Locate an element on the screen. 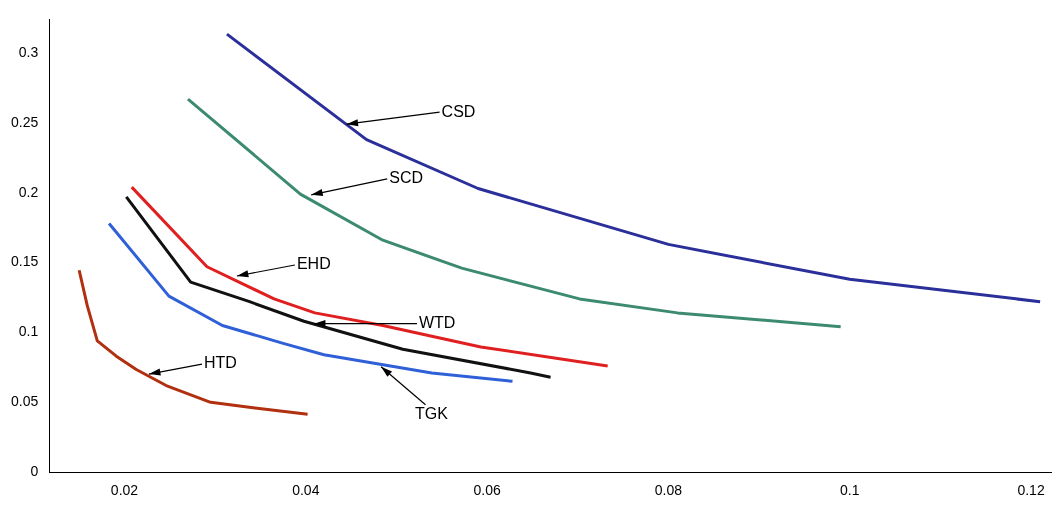  x-tick-label: 0.1 is located at coordinates (850, 490).